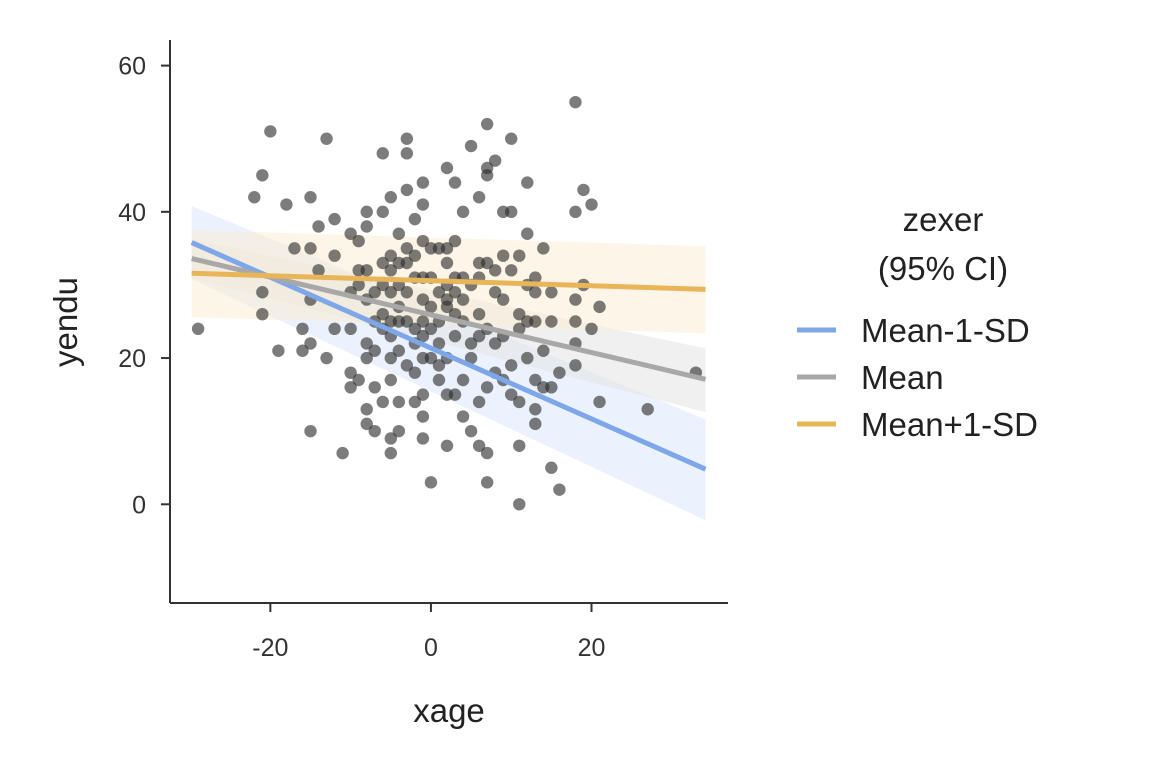 Image resolution: width=1152 pixels, height=768 pixels. Describe the element at coordinates (902, 377) in the screenshot. I see `legend-label-1: Mean` at that location.